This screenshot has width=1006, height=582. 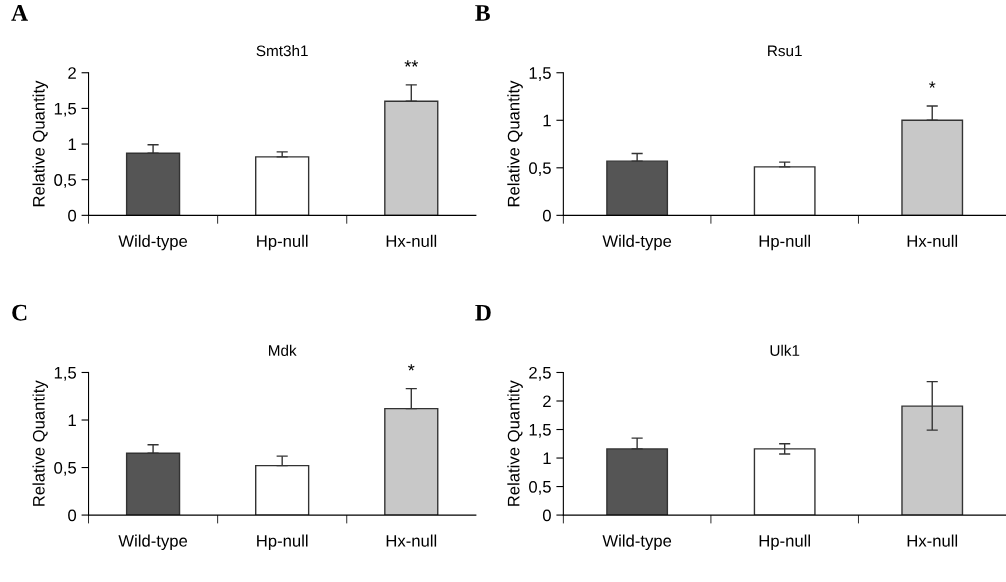 I want to click on text: D, so click(x=483, y=312).